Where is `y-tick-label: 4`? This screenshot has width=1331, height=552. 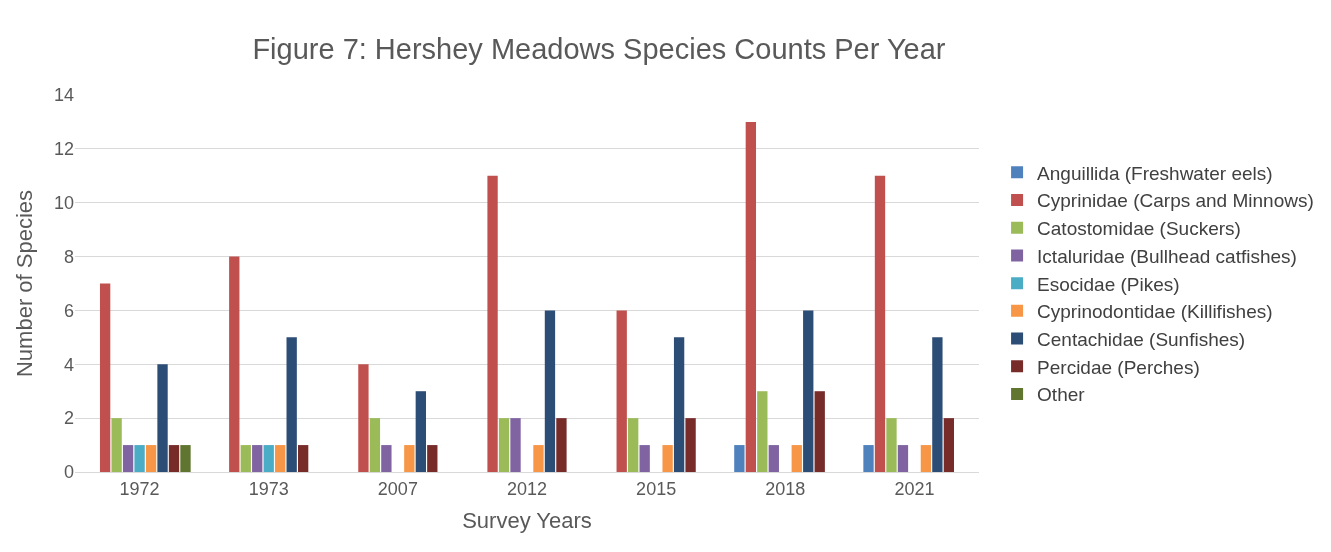 y-tick-label: 4 is located at coordinates (68, 364).